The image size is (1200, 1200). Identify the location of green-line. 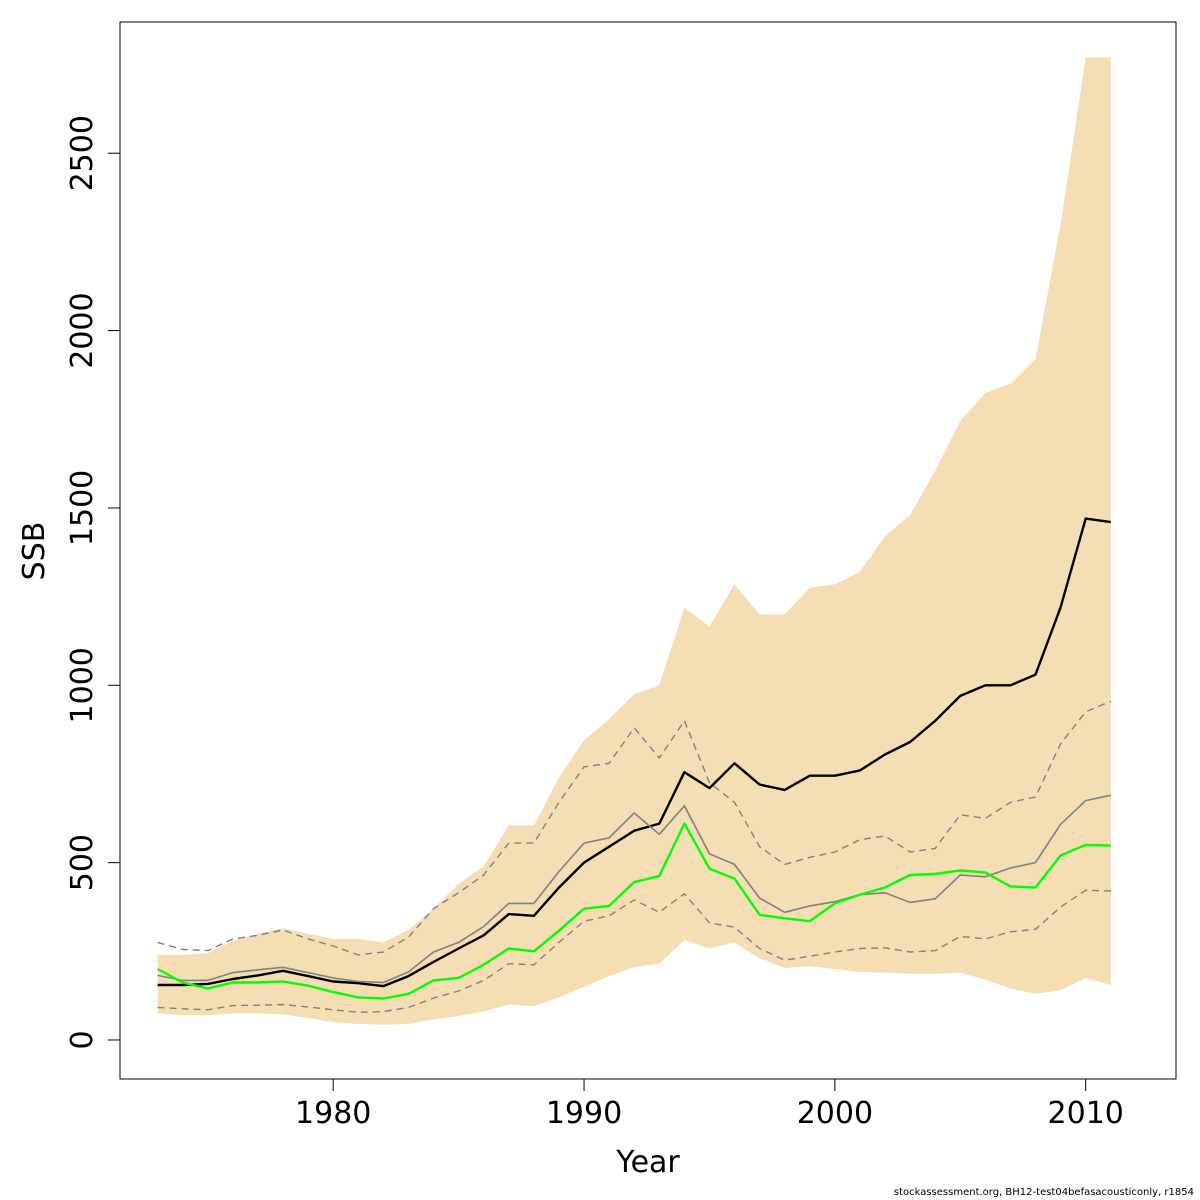
(634, 911).